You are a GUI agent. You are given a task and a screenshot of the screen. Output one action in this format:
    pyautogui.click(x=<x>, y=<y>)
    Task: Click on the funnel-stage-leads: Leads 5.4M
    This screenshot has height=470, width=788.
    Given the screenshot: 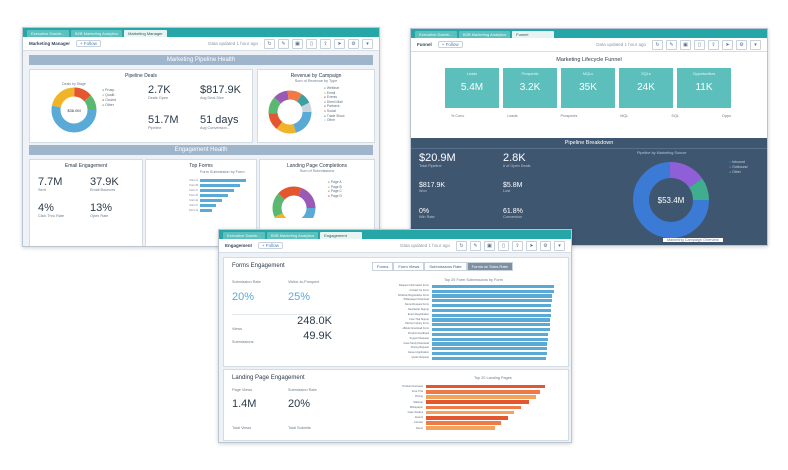 What is the action you would take?
    pyautogui.click(x=472, y=88)
    